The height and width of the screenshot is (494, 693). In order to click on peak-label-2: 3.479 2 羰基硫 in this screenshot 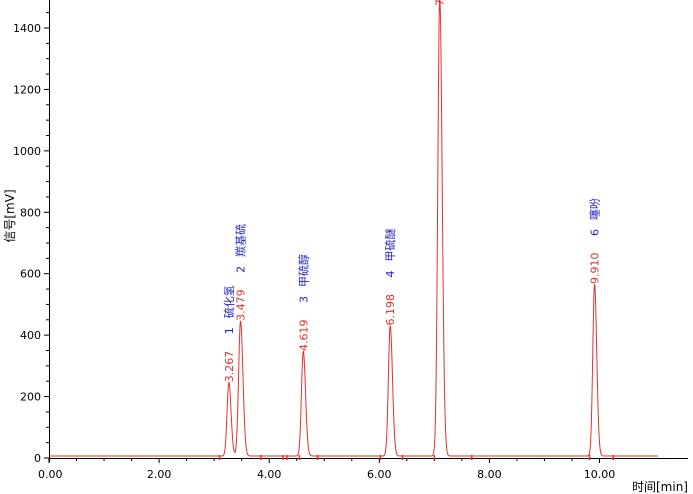, I will do `click(241, 272)`.